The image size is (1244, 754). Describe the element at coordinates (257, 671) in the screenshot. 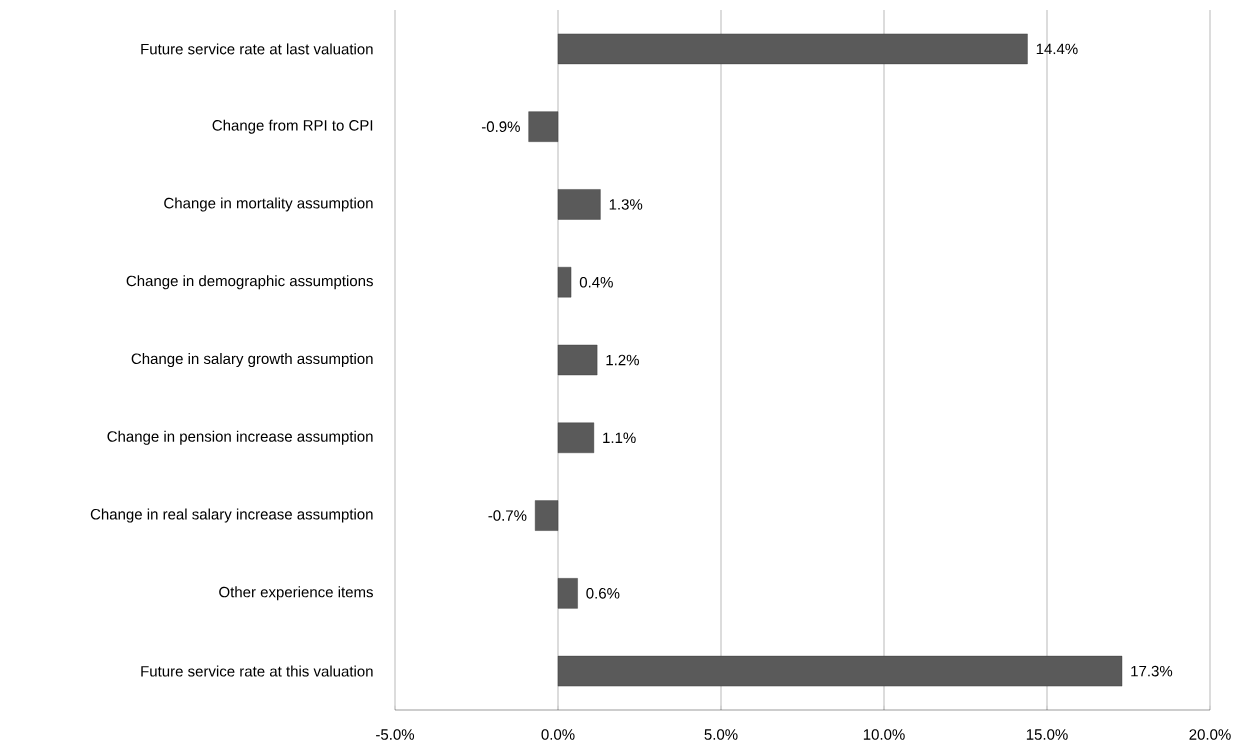

I see `y-tick-label: Future service rate at this valuation` at that location.